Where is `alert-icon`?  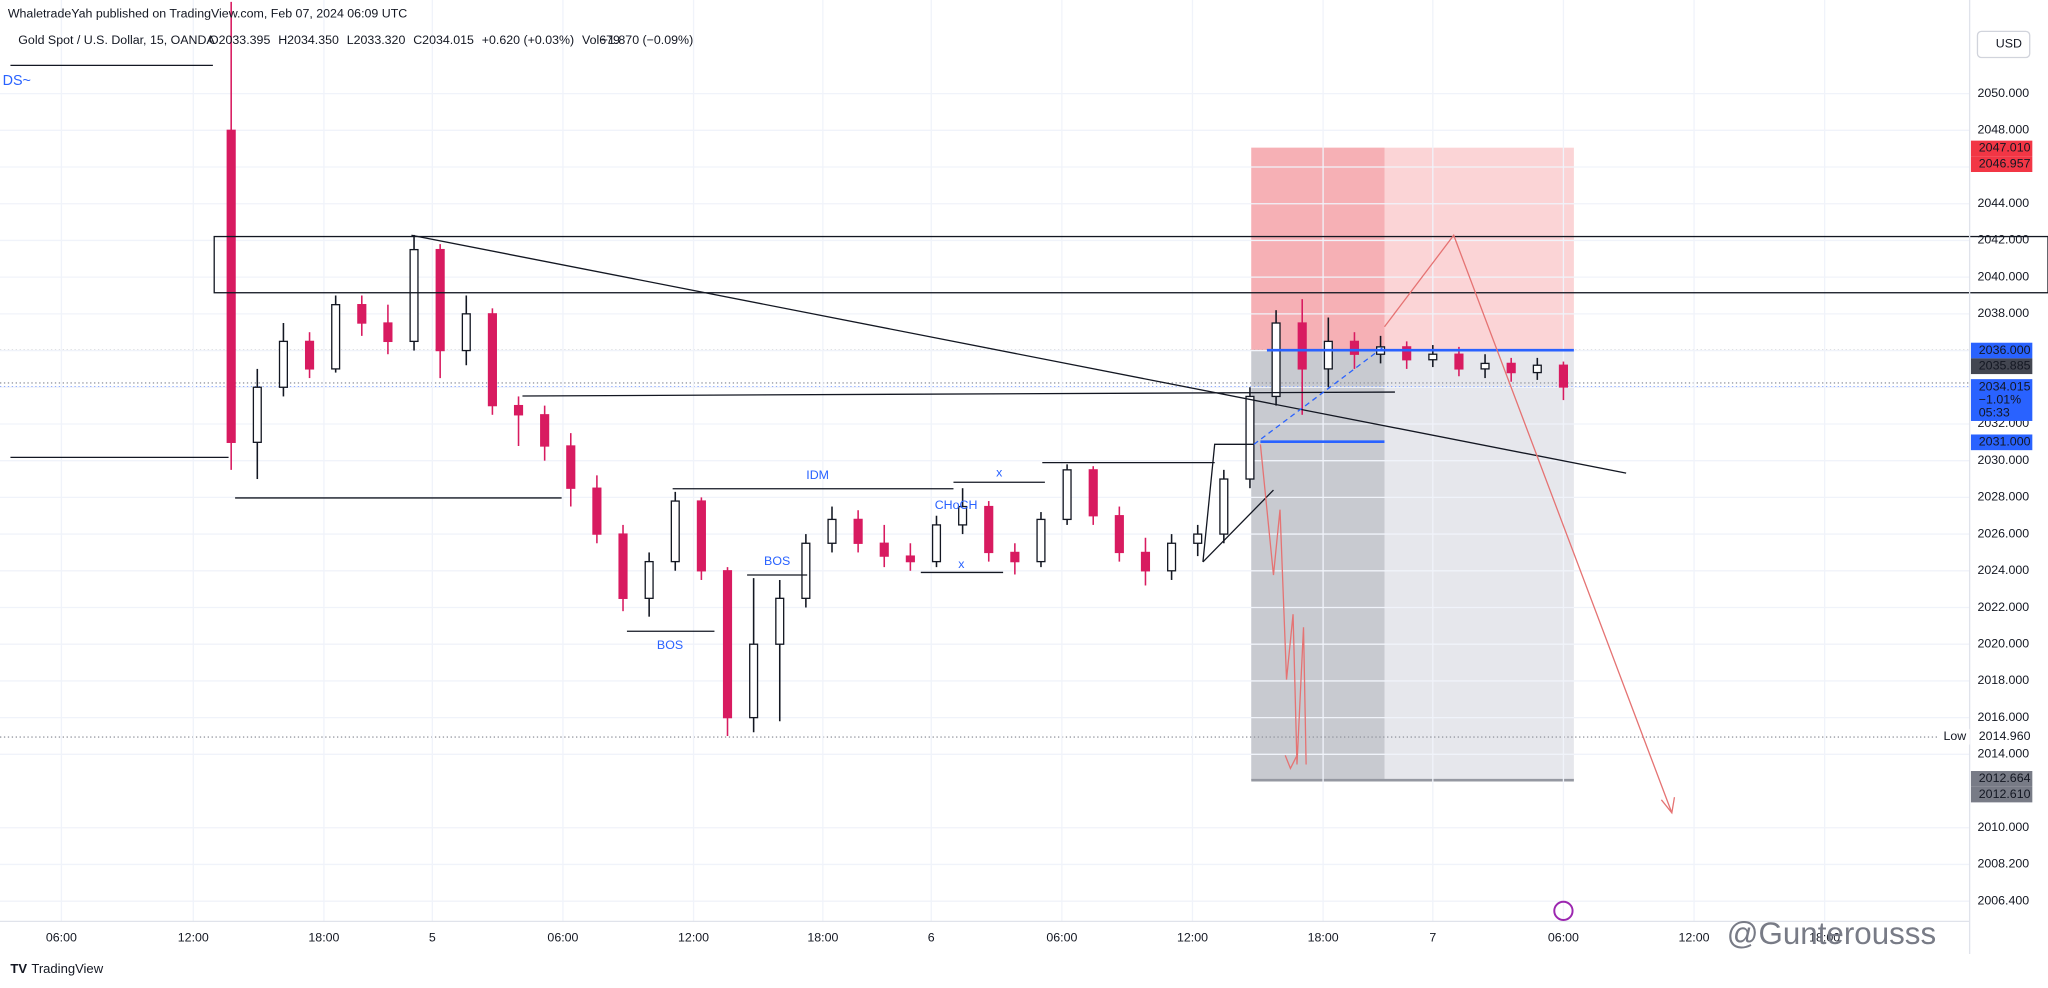 alert-icon is located at coordinates (1563, 911).